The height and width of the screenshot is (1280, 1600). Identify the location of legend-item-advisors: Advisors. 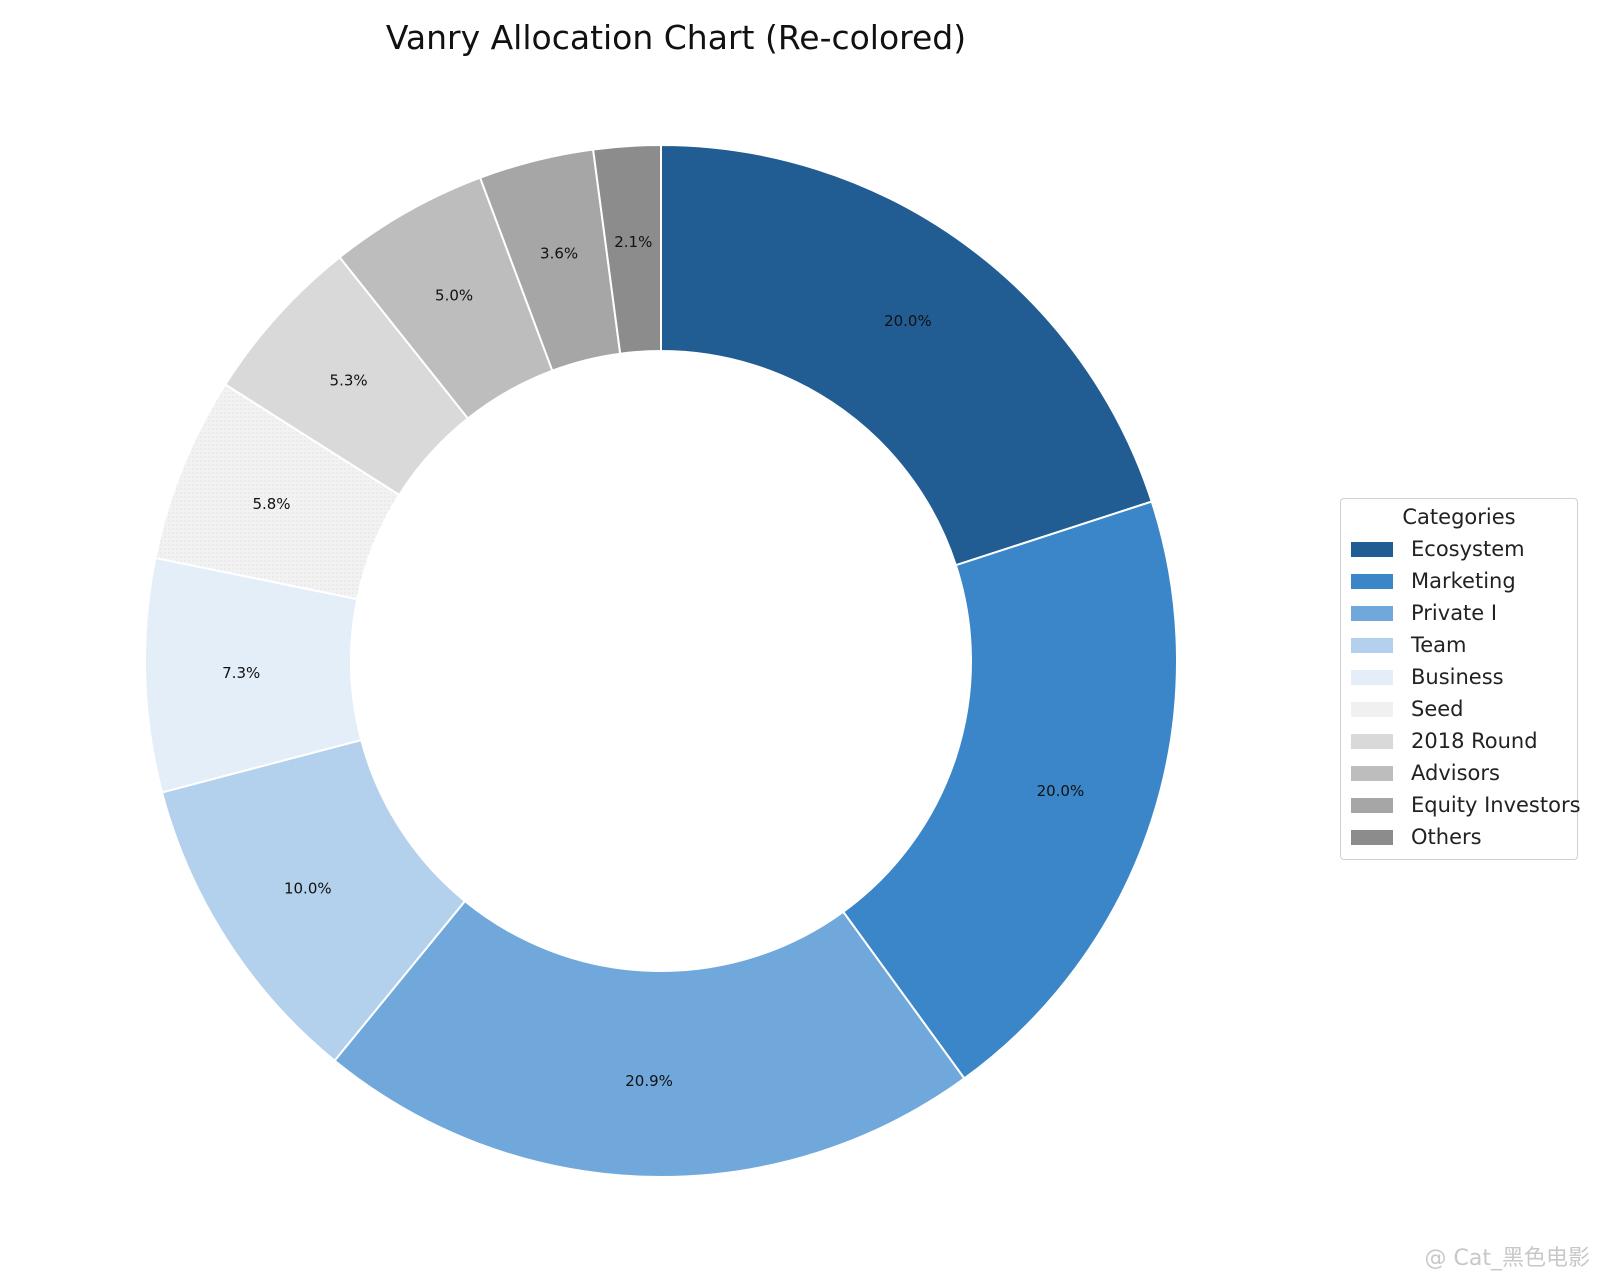
(1459, 773).